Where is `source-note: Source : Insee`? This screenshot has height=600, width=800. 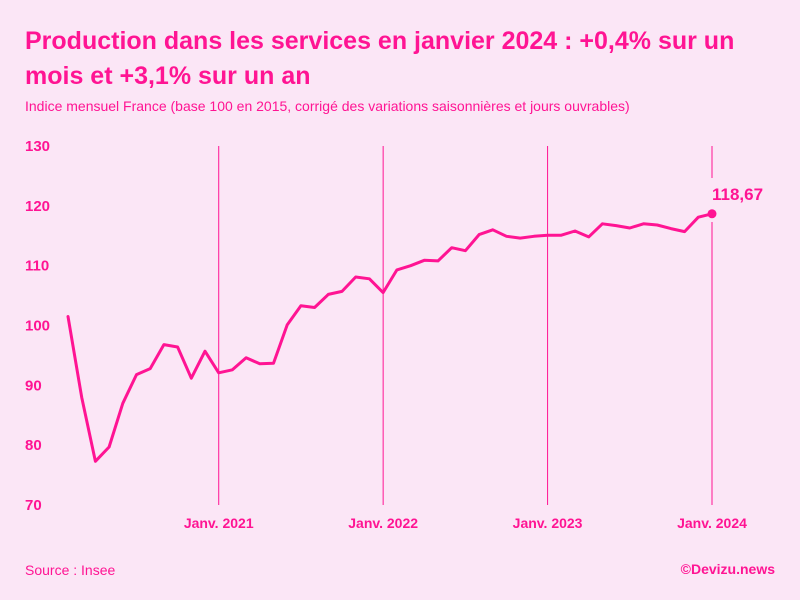 source-note: Source : Insee is located at coordinates (70, 570).